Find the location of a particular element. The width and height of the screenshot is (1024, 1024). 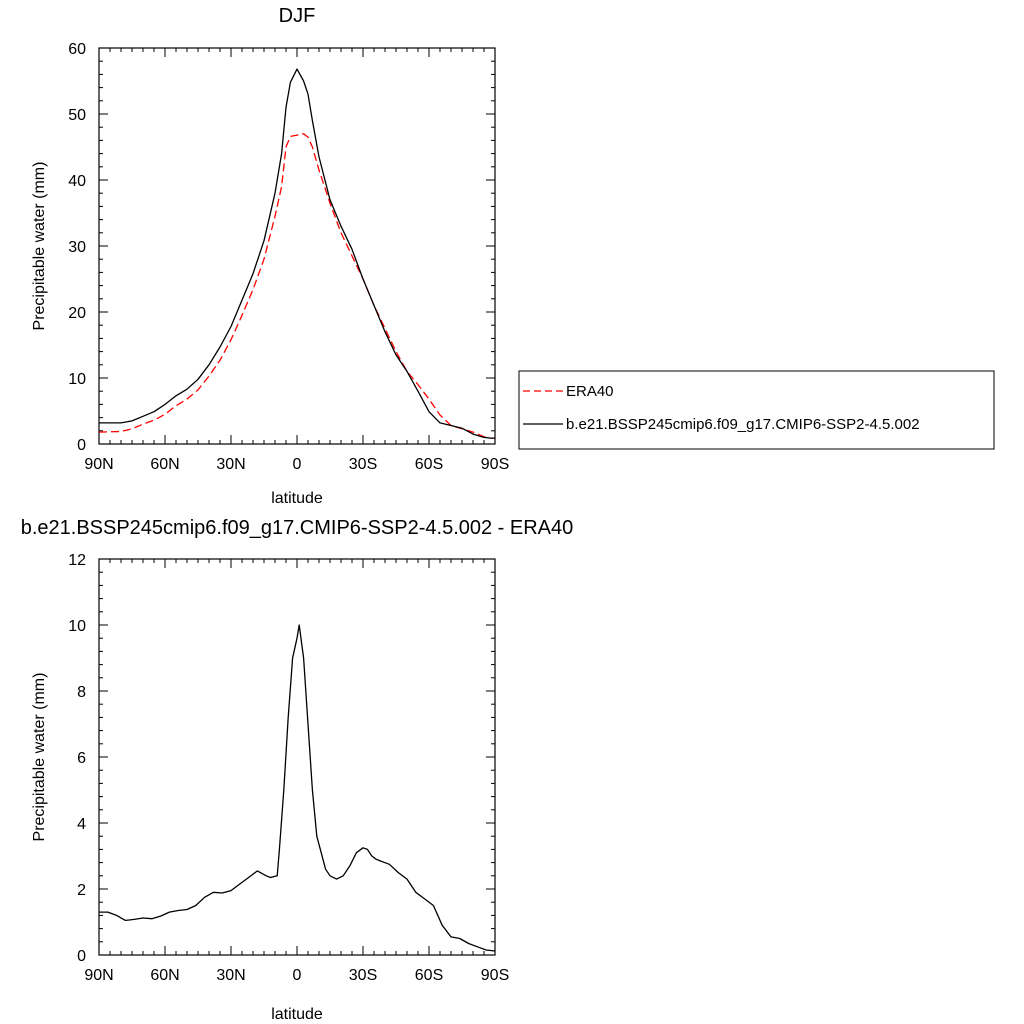

bottom-series-lines is located at coordinates (297, 788).